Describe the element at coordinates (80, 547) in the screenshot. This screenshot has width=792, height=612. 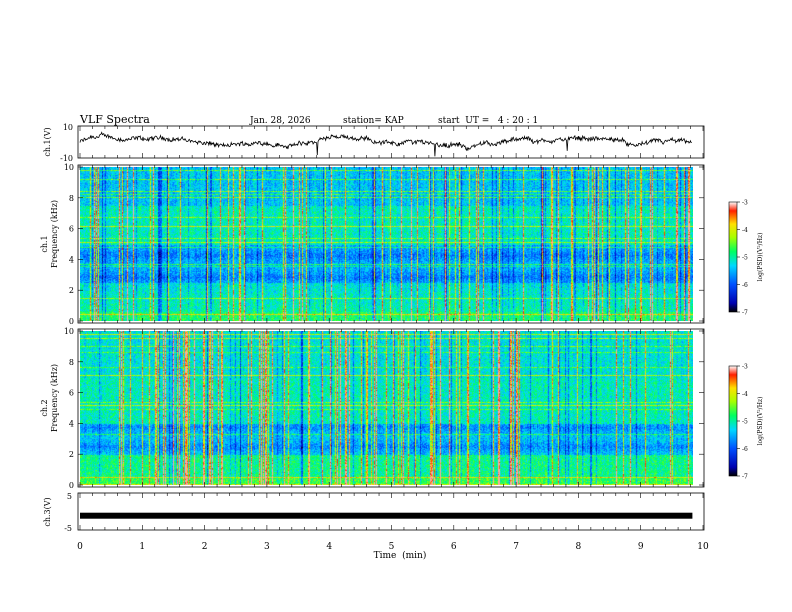
I see `x-tick-label: 0` at that location.